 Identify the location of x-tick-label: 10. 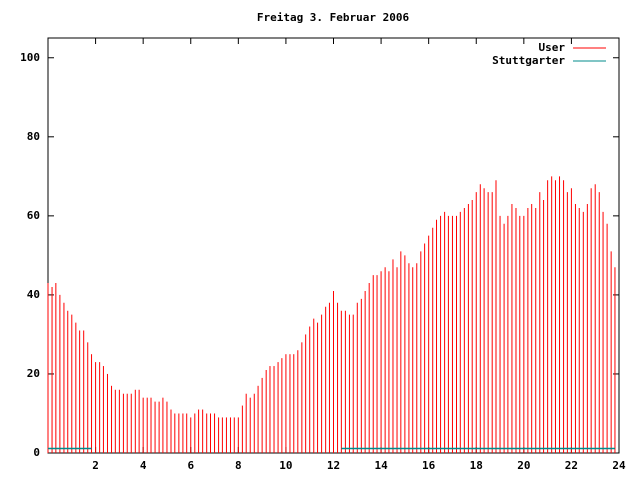
(285, 465).